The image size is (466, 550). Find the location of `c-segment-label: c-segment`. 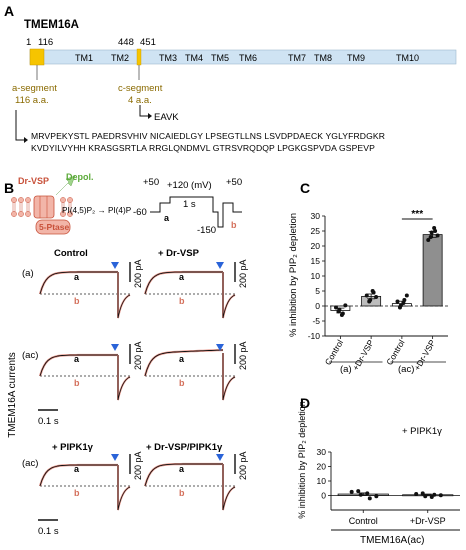

c-segment-label: c-segment is located at coordinates (140, 88).